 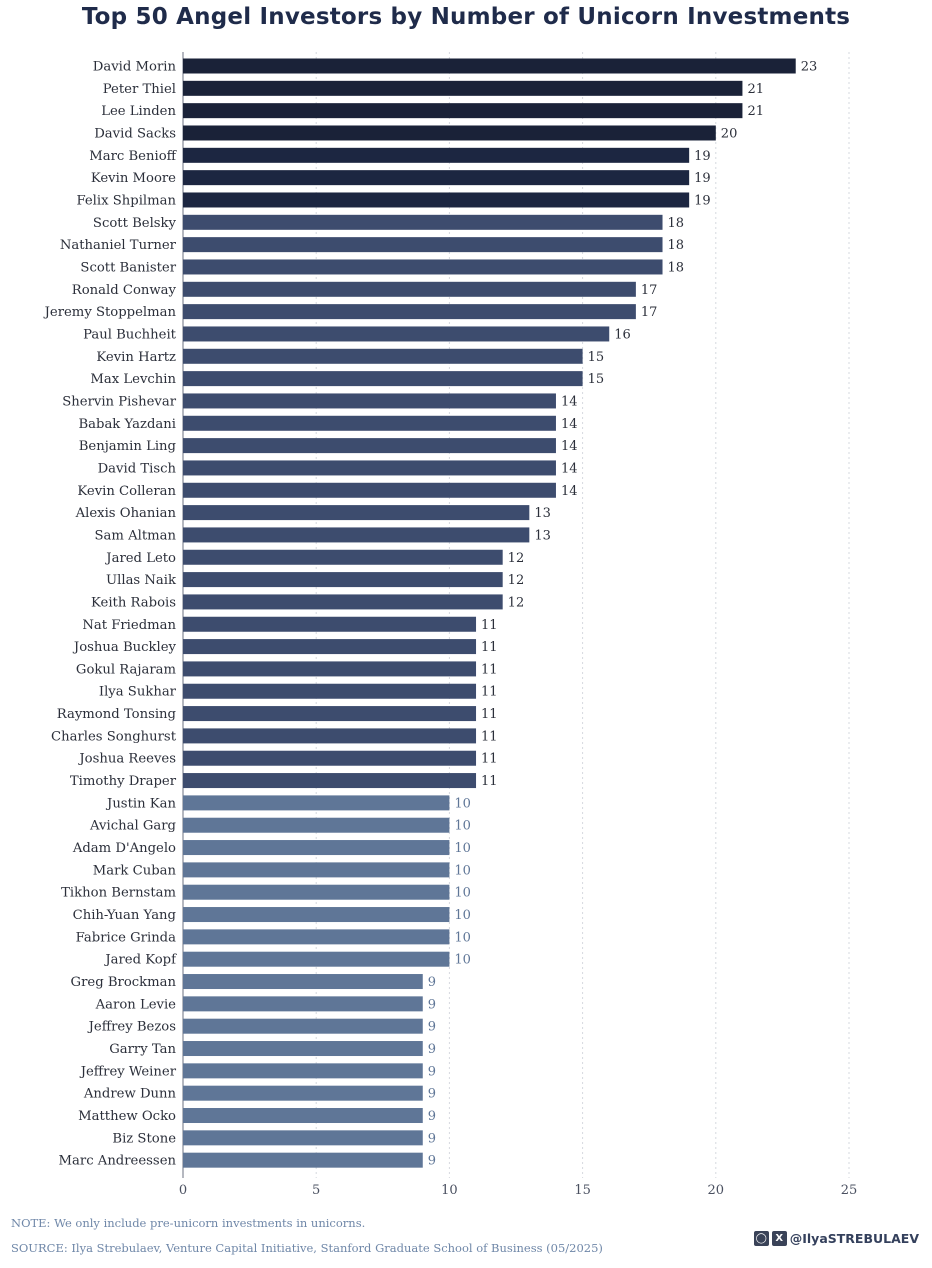 I want to click on category-label: Max Levchin, so click(x=133, y=379).